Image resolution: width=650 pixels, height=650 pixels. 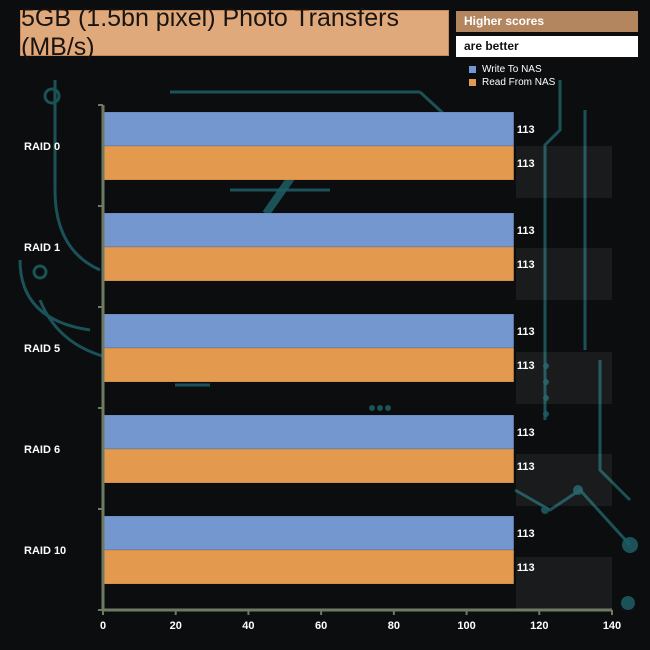 What do you see at coordinates (248, 626) in the screenshot?
I see `x-tick-label-2: 40` at bounding box center [248, 626].